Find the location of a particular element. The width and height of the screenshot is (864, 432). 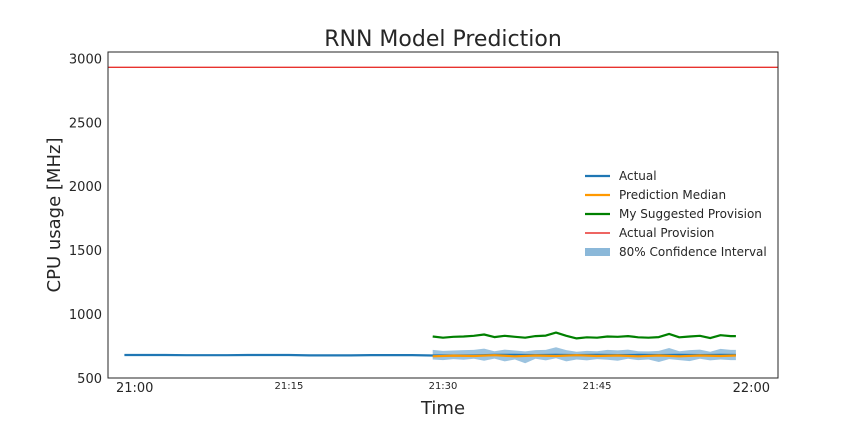

y-axis-ticks: 500 1000 1500 2000 2500 3000 is located at coordinates (85, 219).